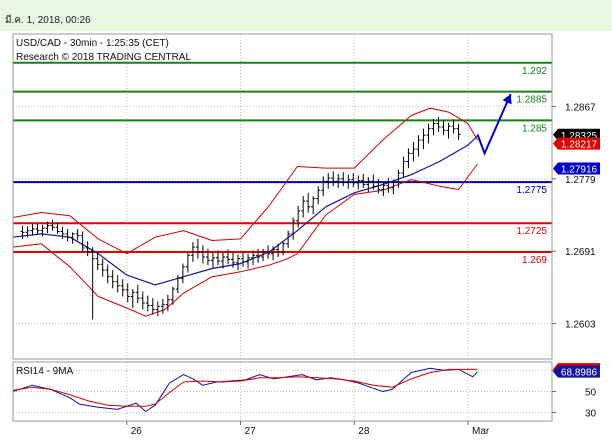 Image resolution: width=612 pixels, height=447 pixels. I want to click on resistance-level-label: 1.285, so click(534, 128).